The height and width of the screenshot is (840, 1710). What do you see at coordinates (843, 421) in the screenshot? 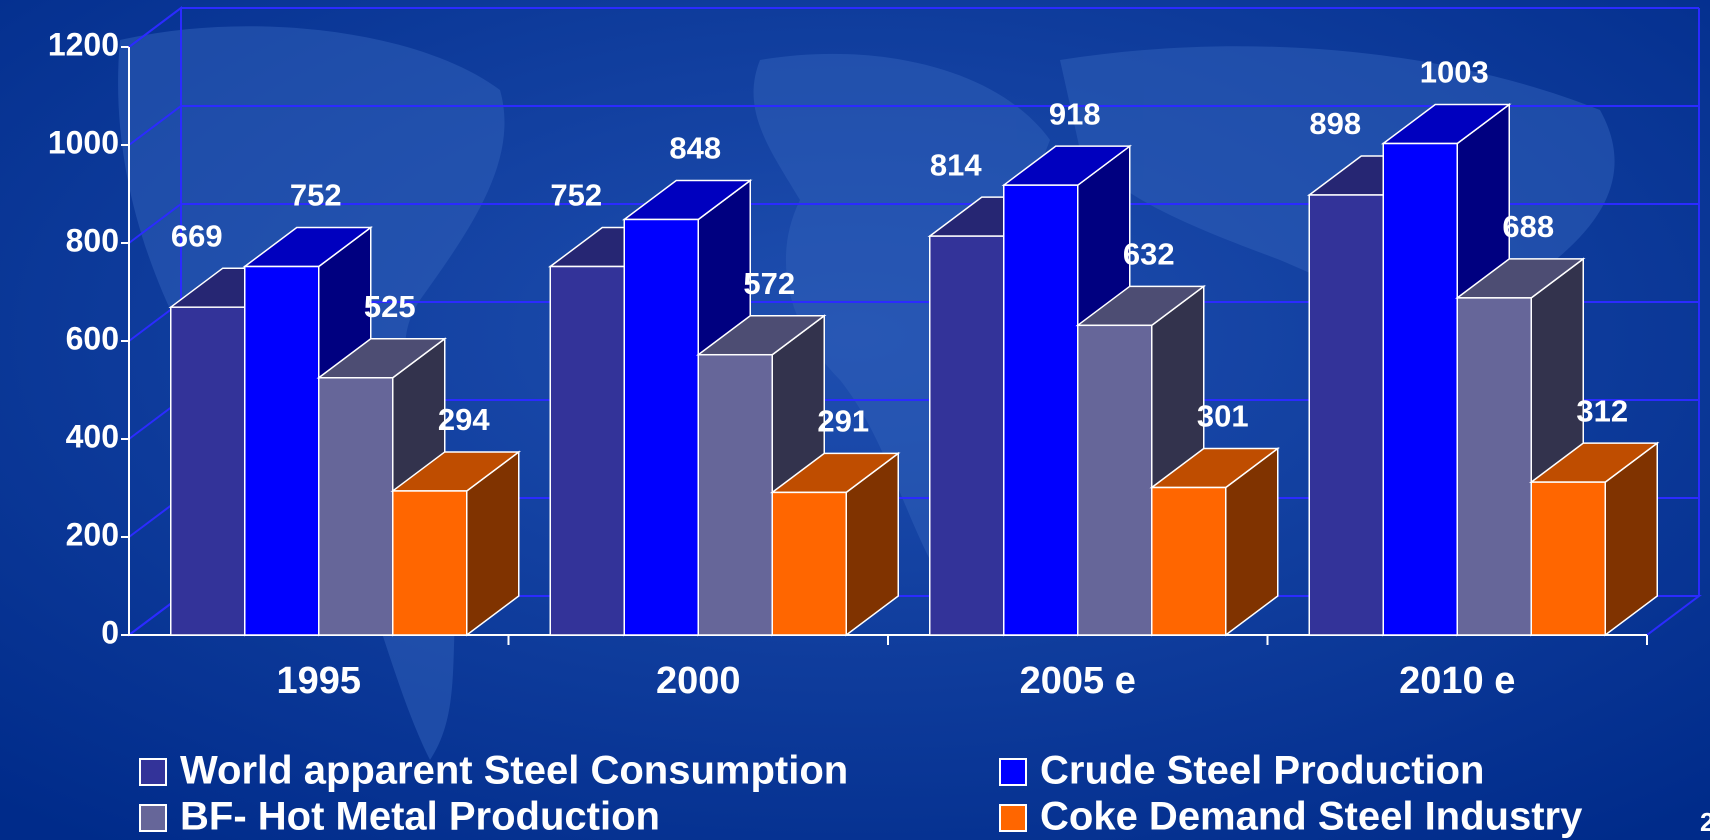
I see `data-label: 291` at bounding box center [843, 421].